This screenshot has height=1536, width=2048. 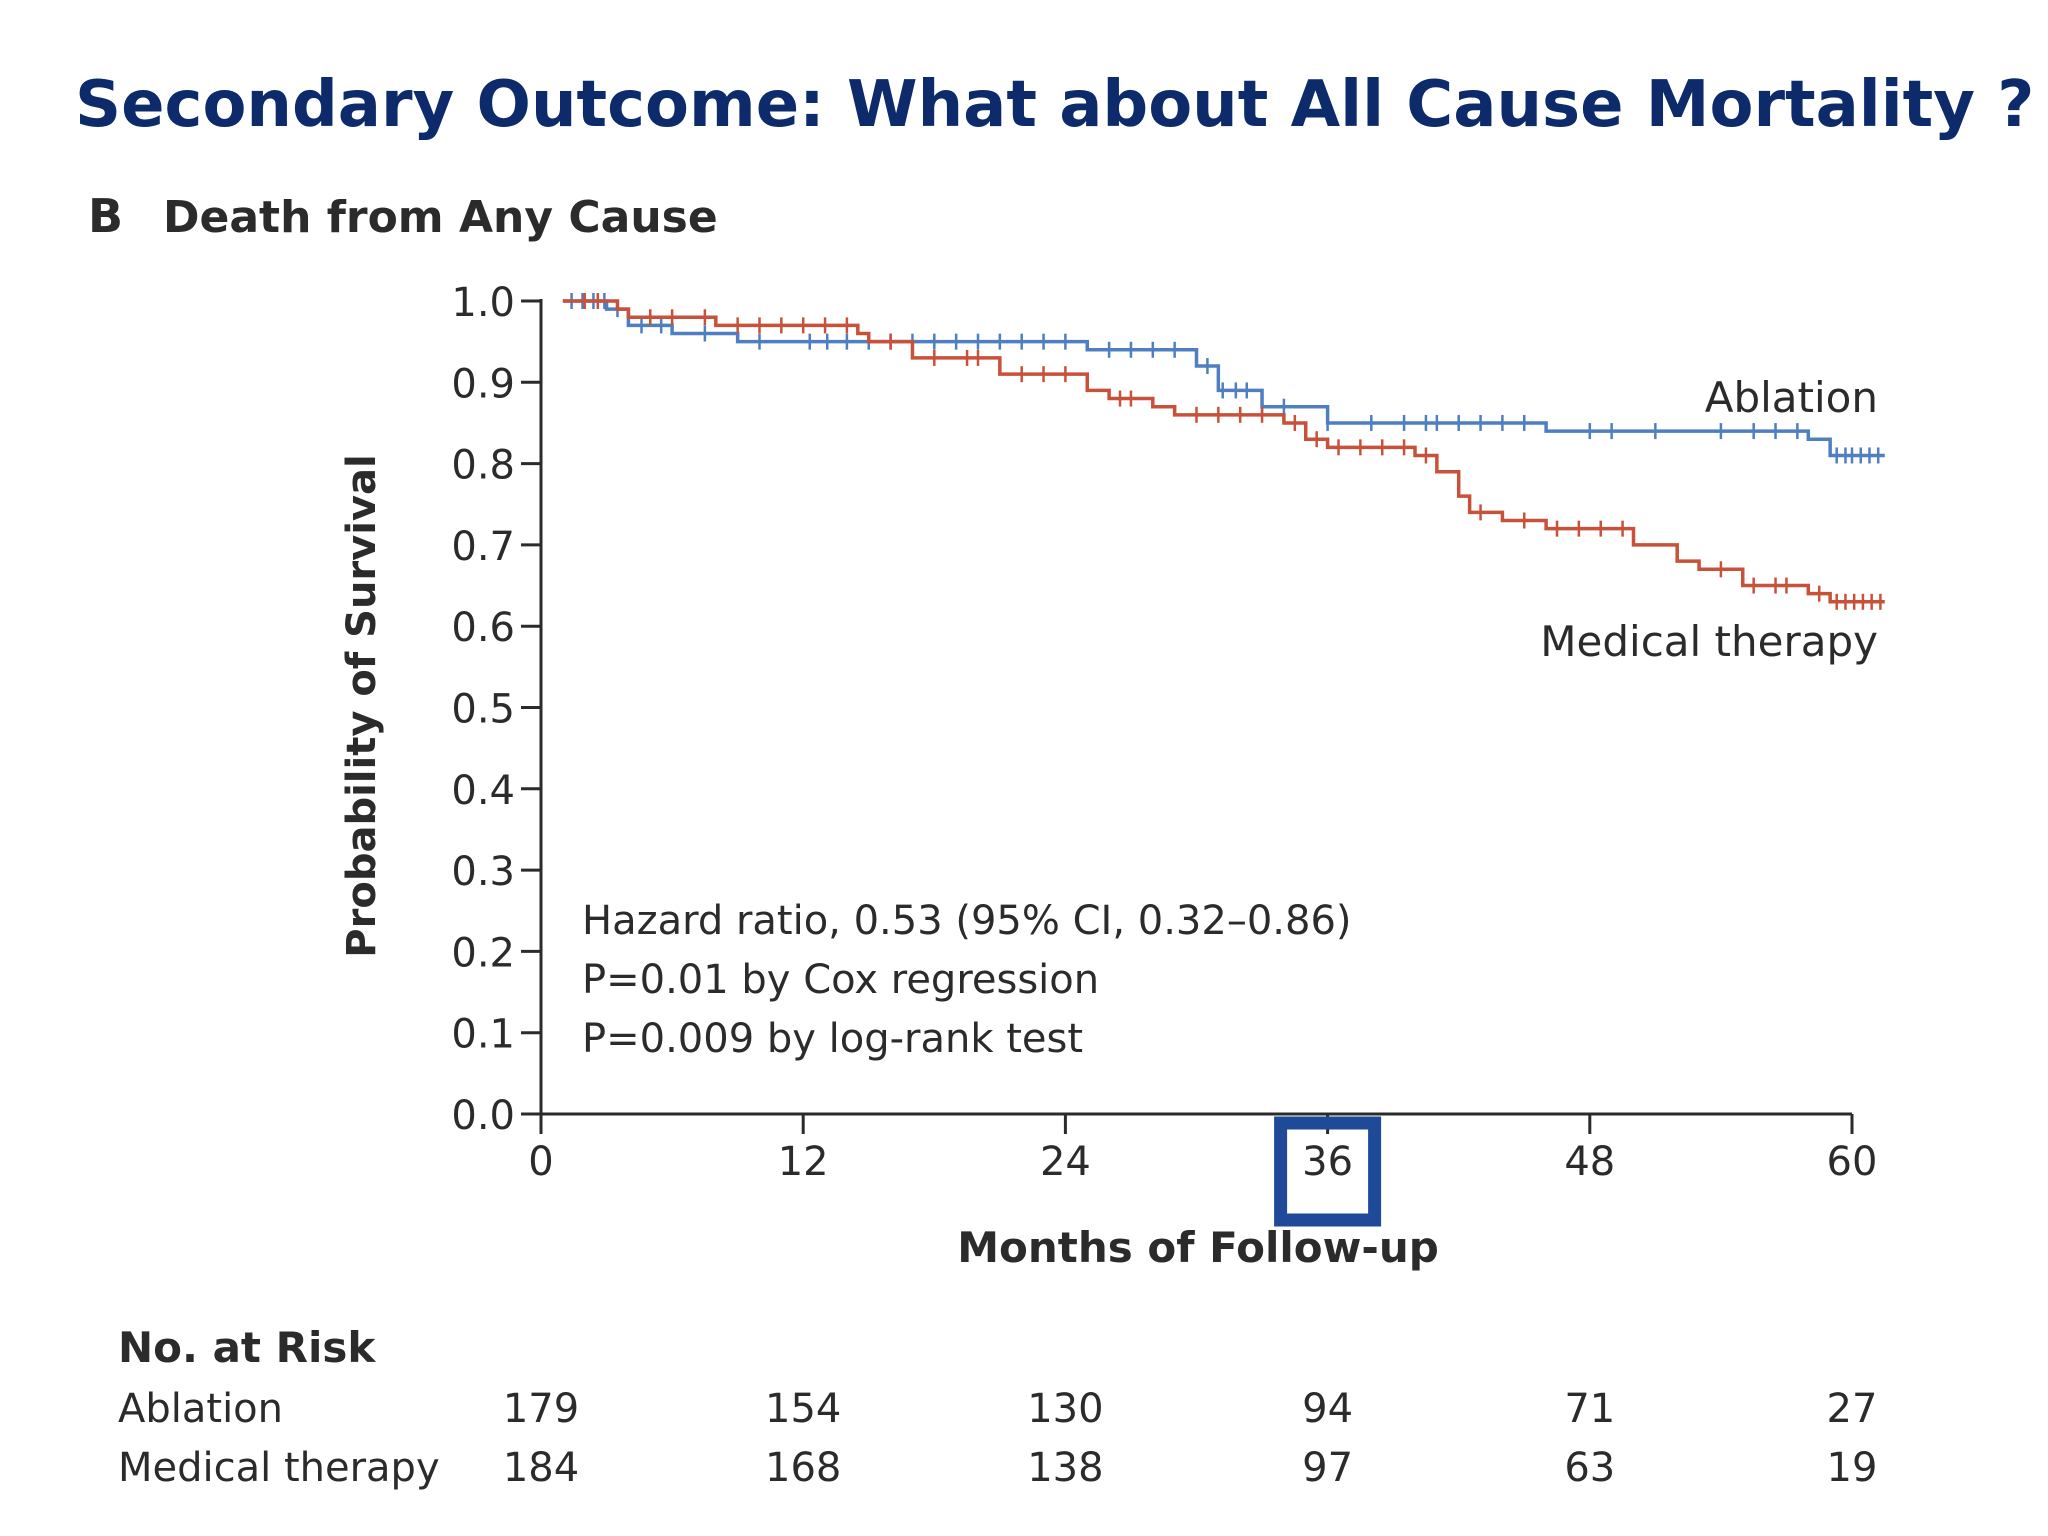 I want to click on risk-row-label-ablation: Ablation, so click(x=200, y=1409).